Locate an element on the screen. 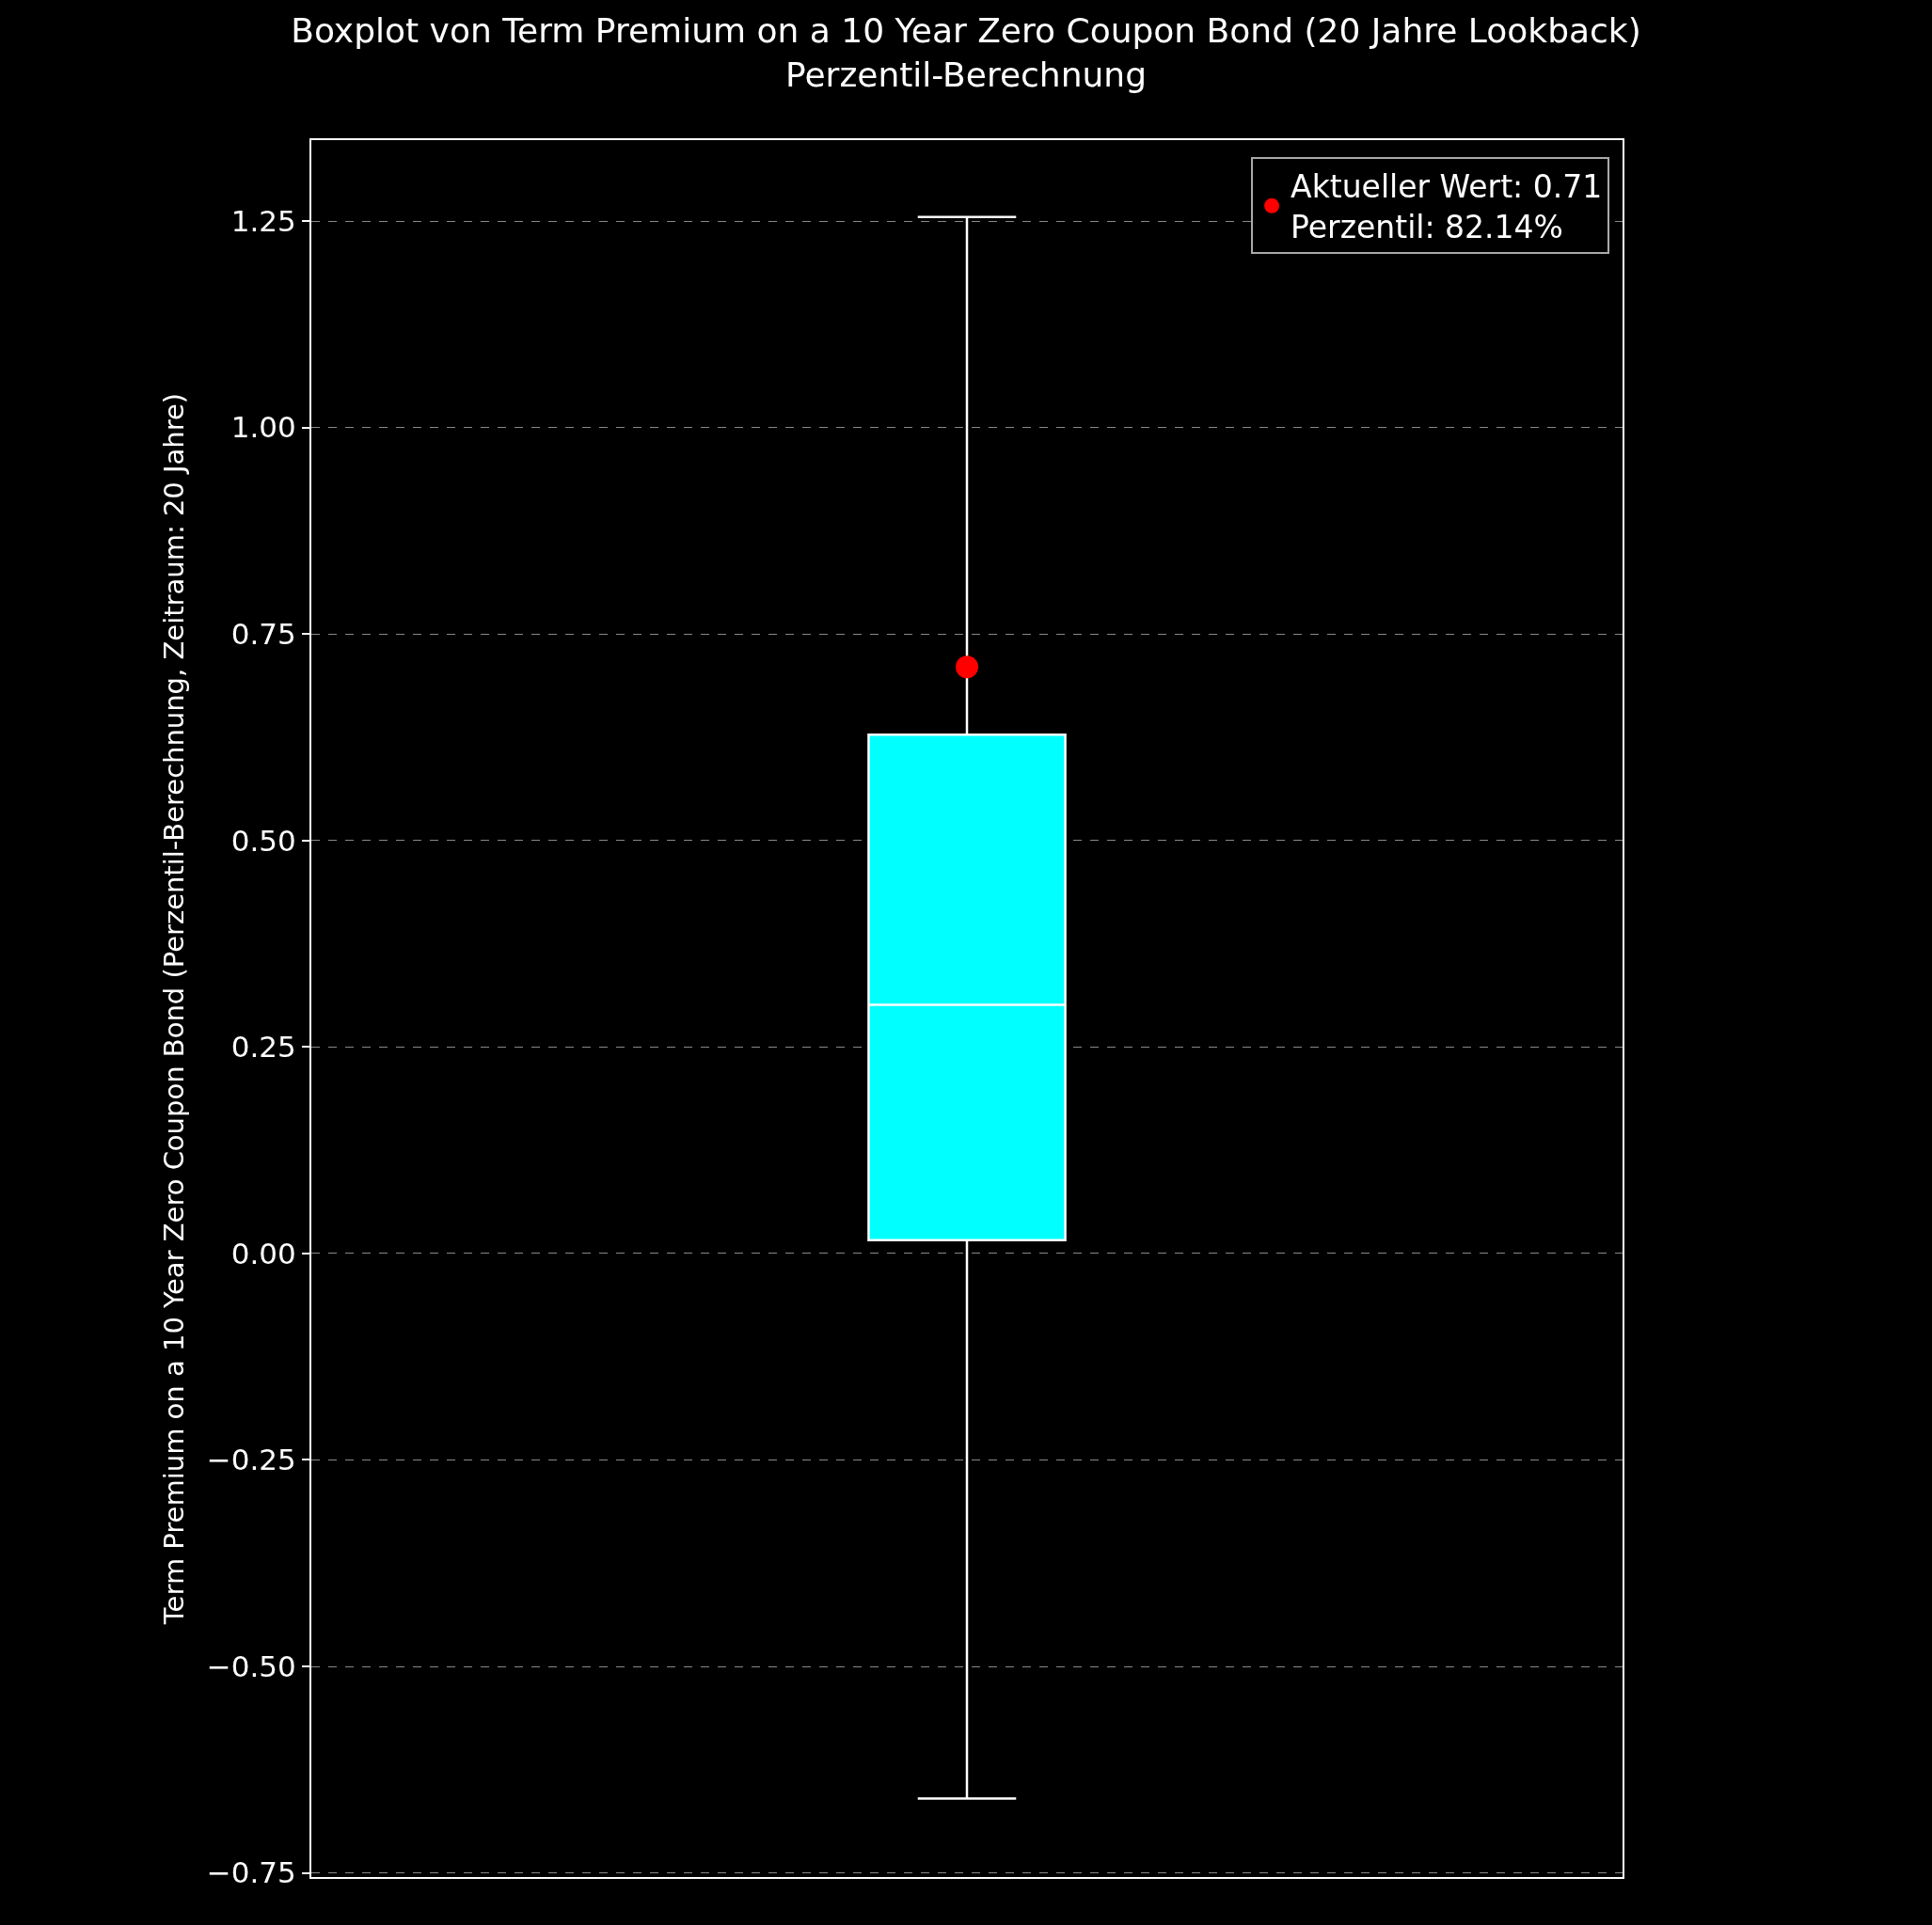 This screenshot has width=1932, height=1925. legend-label: Aktueller Wert: 0.71 Perzentil: 82.14% is located at coordinates (1447, 207).